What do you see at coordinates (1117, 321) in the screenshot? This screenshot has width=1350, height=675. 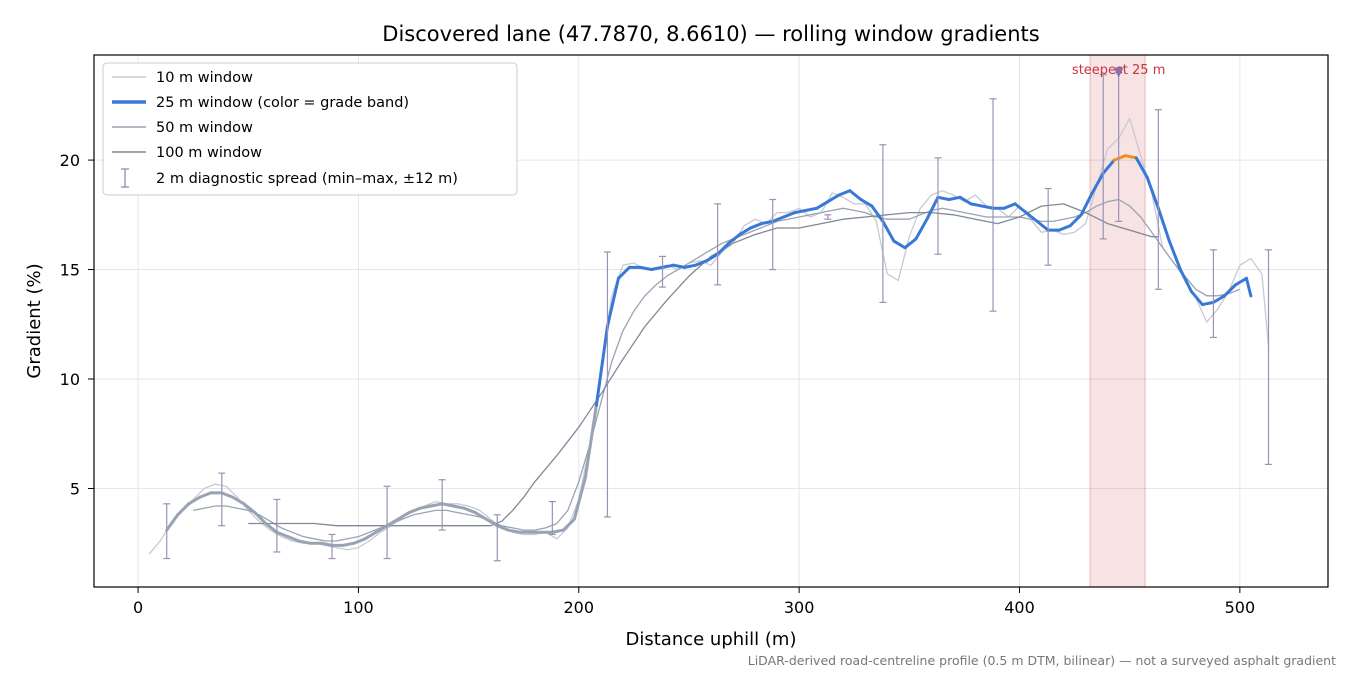 I see `steepest-band-layer` at bounding box center [1117, 321].